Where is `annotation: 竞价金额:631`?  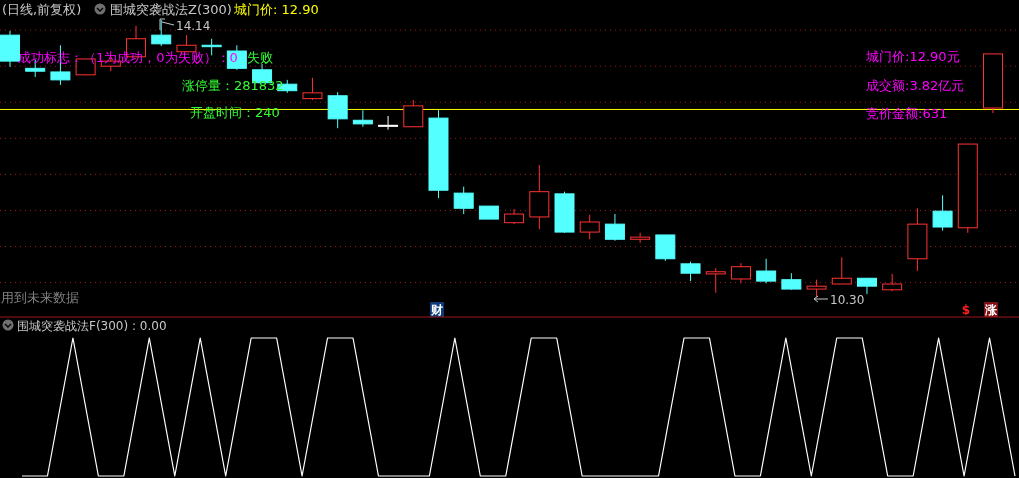 annotation: 竞价金额:631 is located at coordinates (907, 113).